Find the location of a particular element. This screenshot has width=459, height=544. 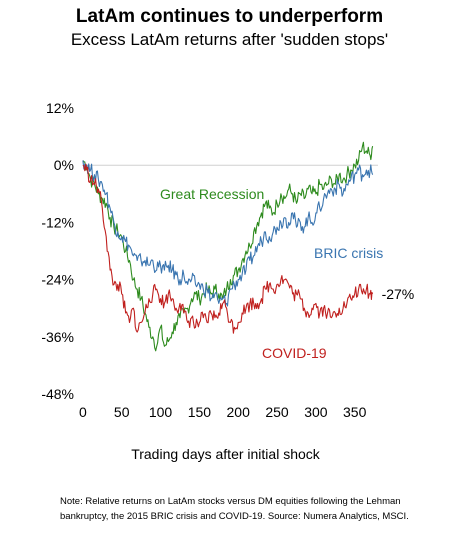

x-tick-label: 50 is located at coordinates (122, 412).